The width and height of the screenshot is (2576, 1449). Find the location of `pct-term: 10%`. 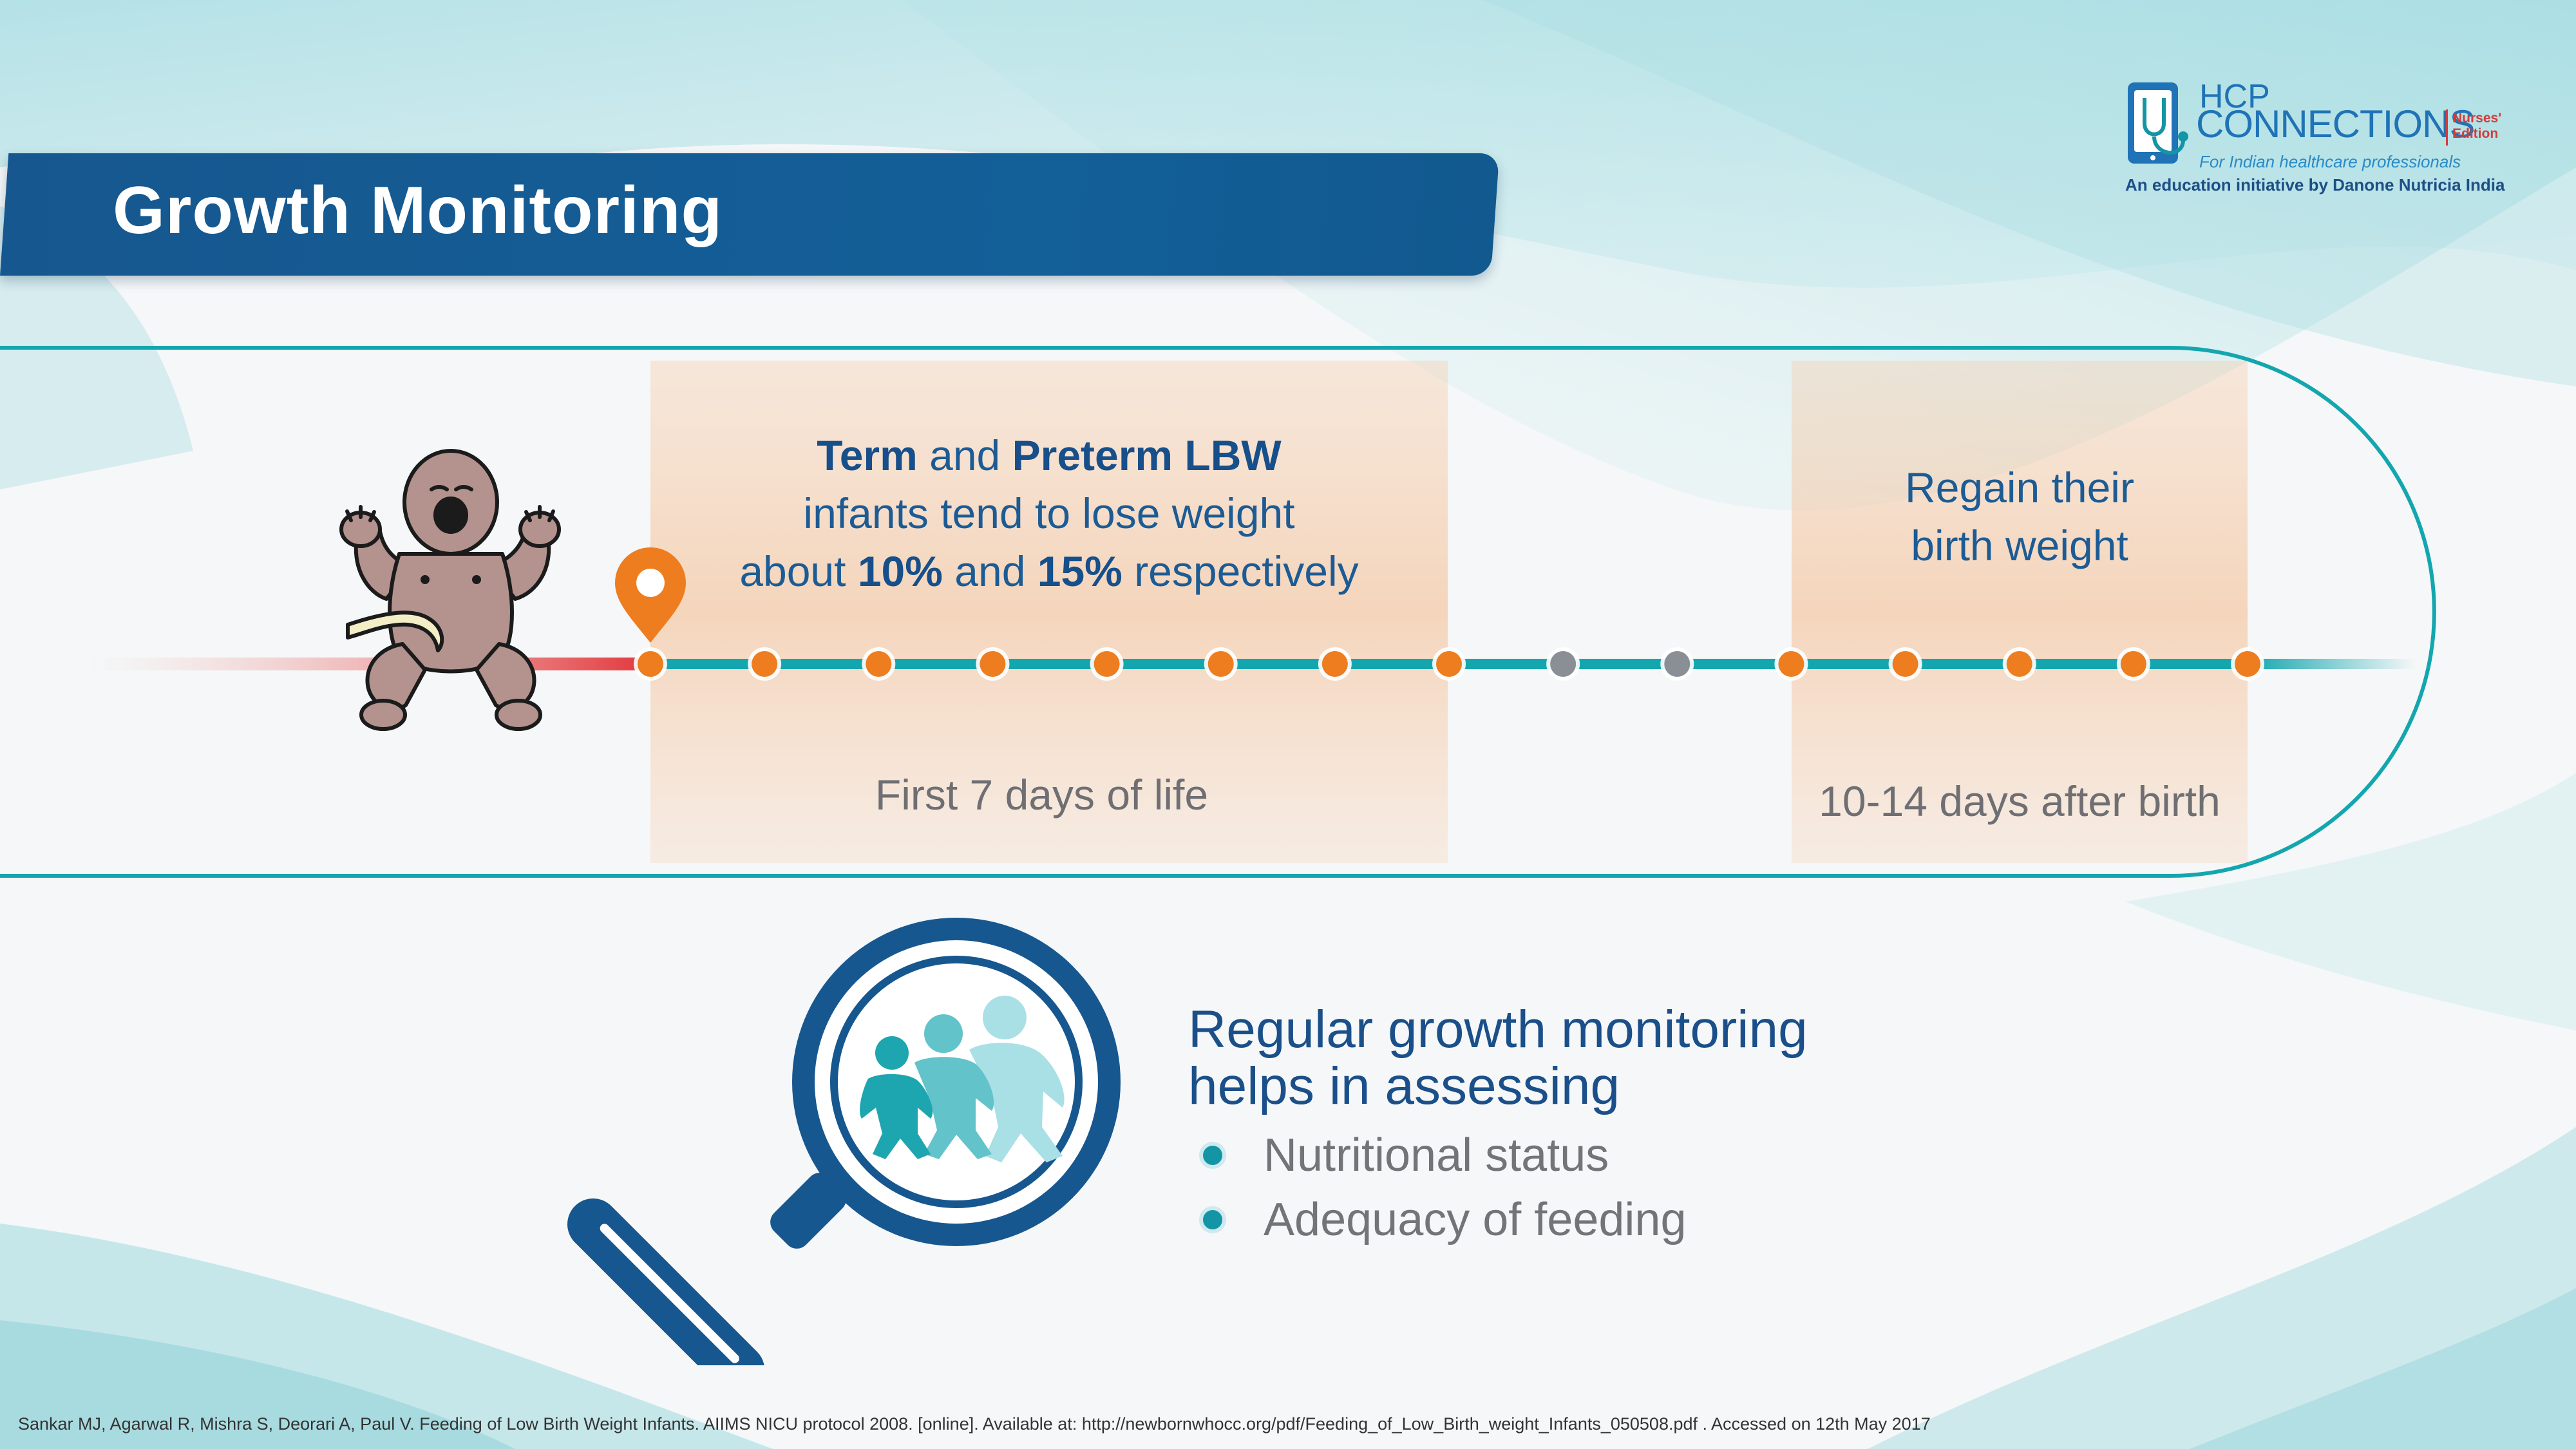

pct-term: 10% is located at coordinates (900, 571).